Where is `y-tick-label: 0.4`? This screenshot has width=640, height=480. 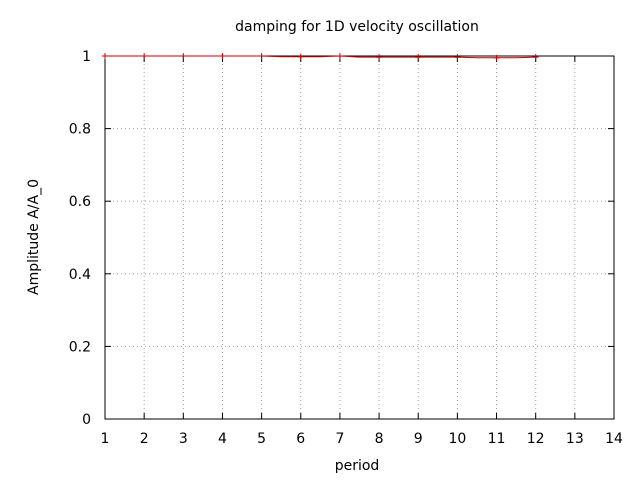
y-tick-label: 0.4 is located at coordinates (80, 275).